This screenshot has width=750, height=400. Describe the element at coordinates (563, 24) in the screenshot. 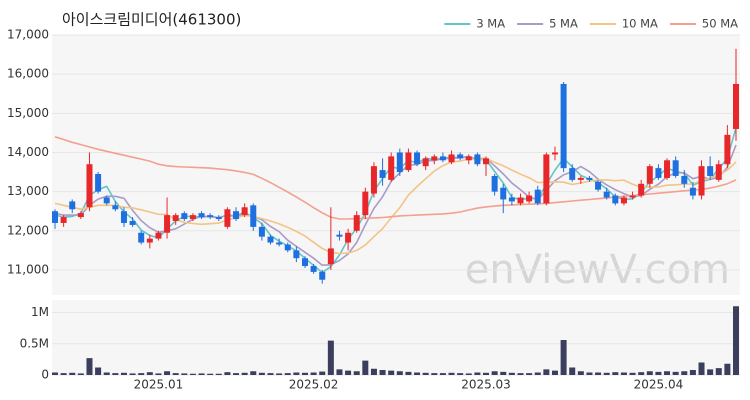

I see `legend-label: 5 MA` at that location.